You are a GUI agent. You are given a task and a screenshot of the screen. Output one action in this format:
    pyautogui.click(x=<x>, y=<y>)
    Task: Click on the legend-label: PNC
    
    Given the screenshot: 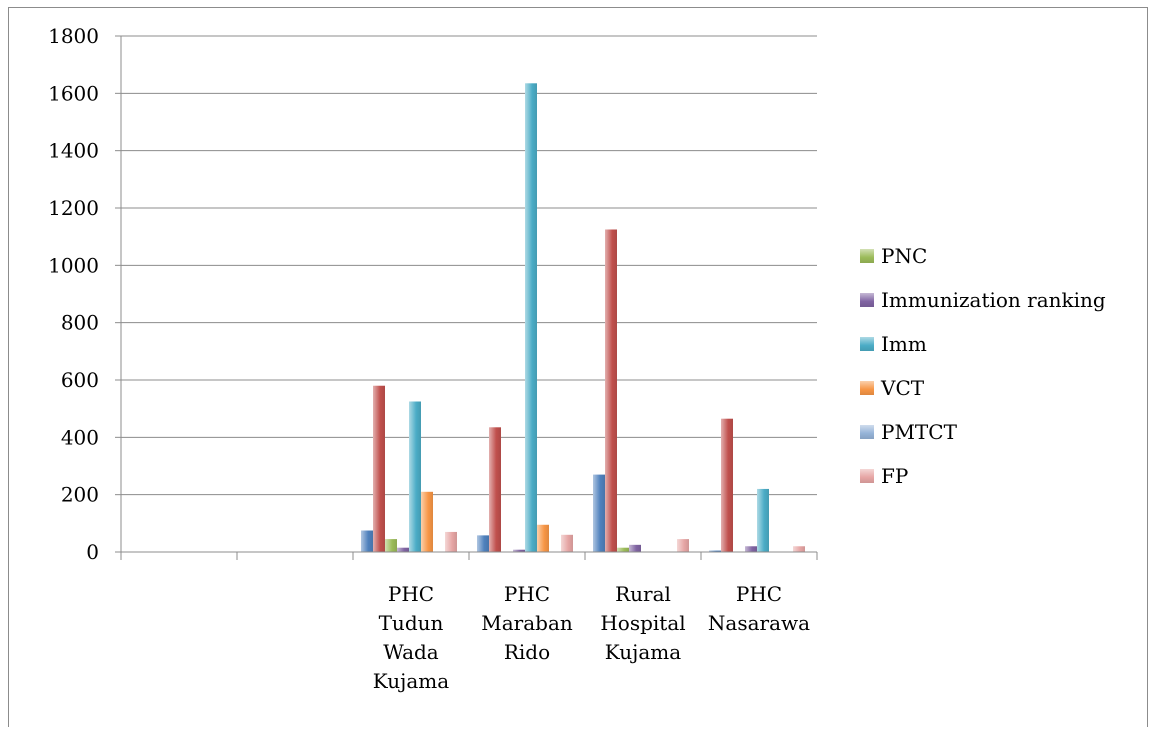 What is the action you would take?
    pyautogui.click(x=904, y=256)
    